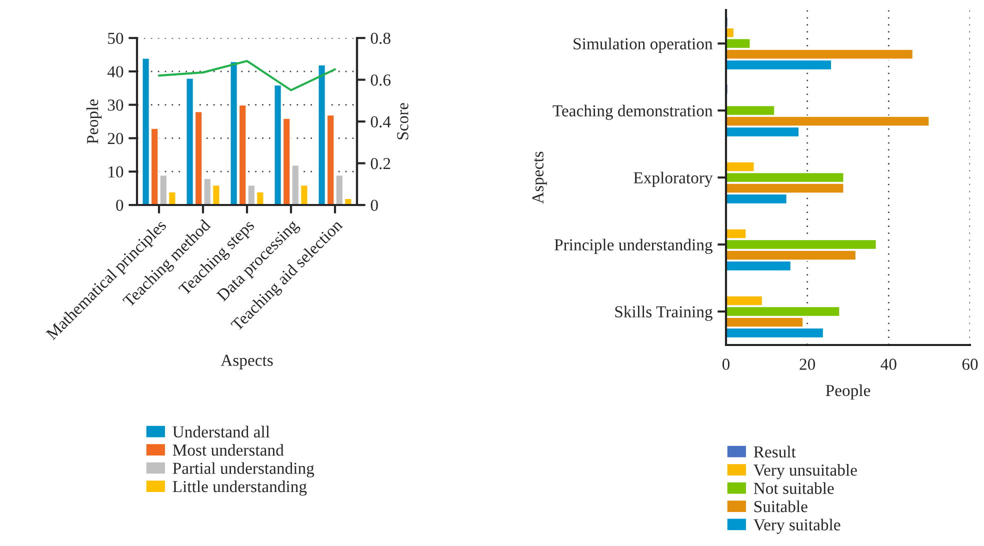  What do you see at coordinates (380, 122) in the screenshot?
I see `y2-tick-label: 0.4` at bounding box center [380, 122].